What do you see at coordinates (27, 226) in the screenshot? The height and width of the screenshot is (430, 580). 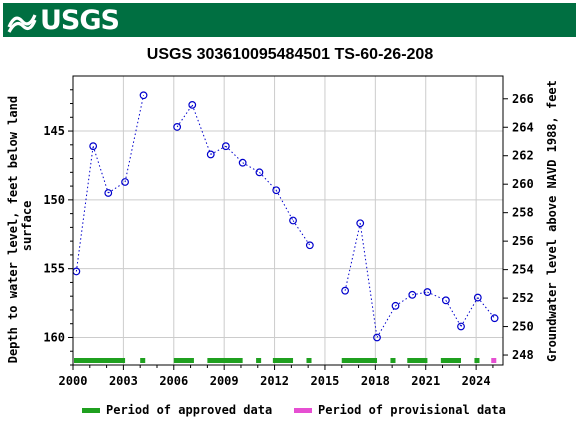 I see `y-left-axis-label-line-2: surface` at bounding box center [27, 226].